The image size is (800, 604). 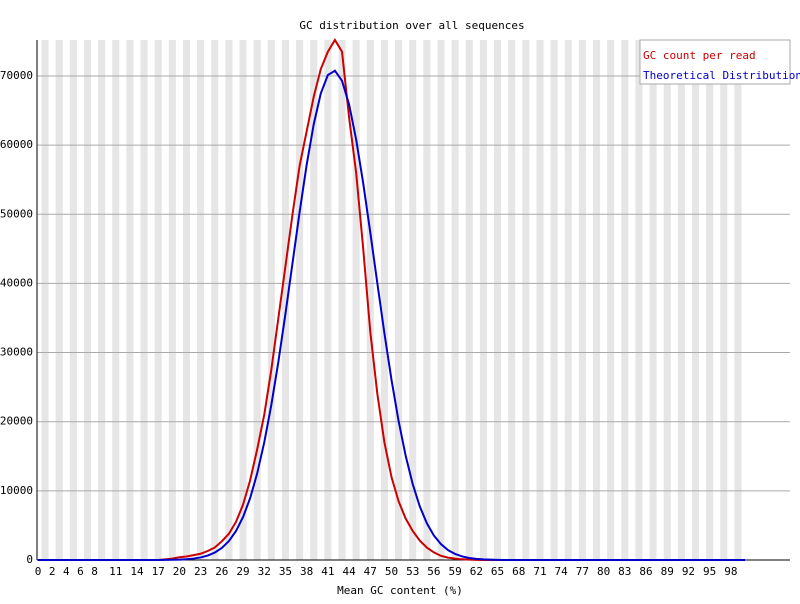 What do you see at coordinates (603, 571) in the screenshot?
I see `x-tick-label: 80` at bounding box center [603, 571].